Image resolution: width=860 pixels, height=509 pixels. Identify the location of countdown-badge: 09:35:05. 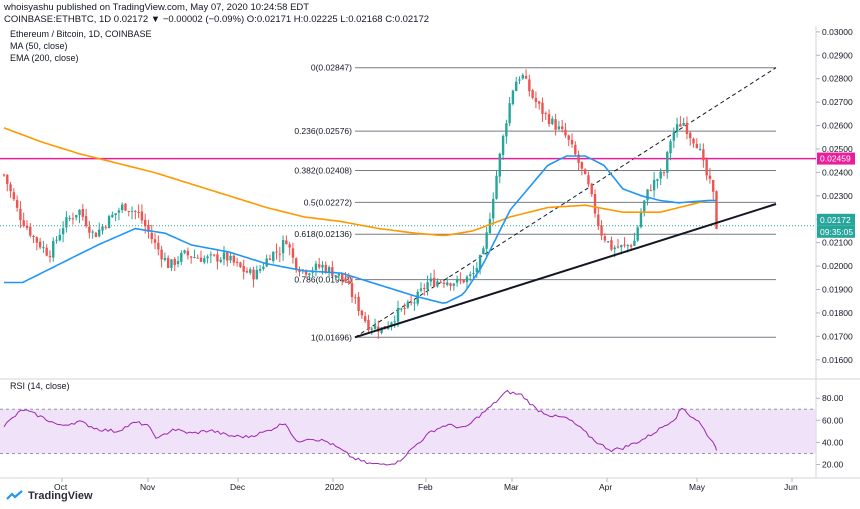
(836, 231).